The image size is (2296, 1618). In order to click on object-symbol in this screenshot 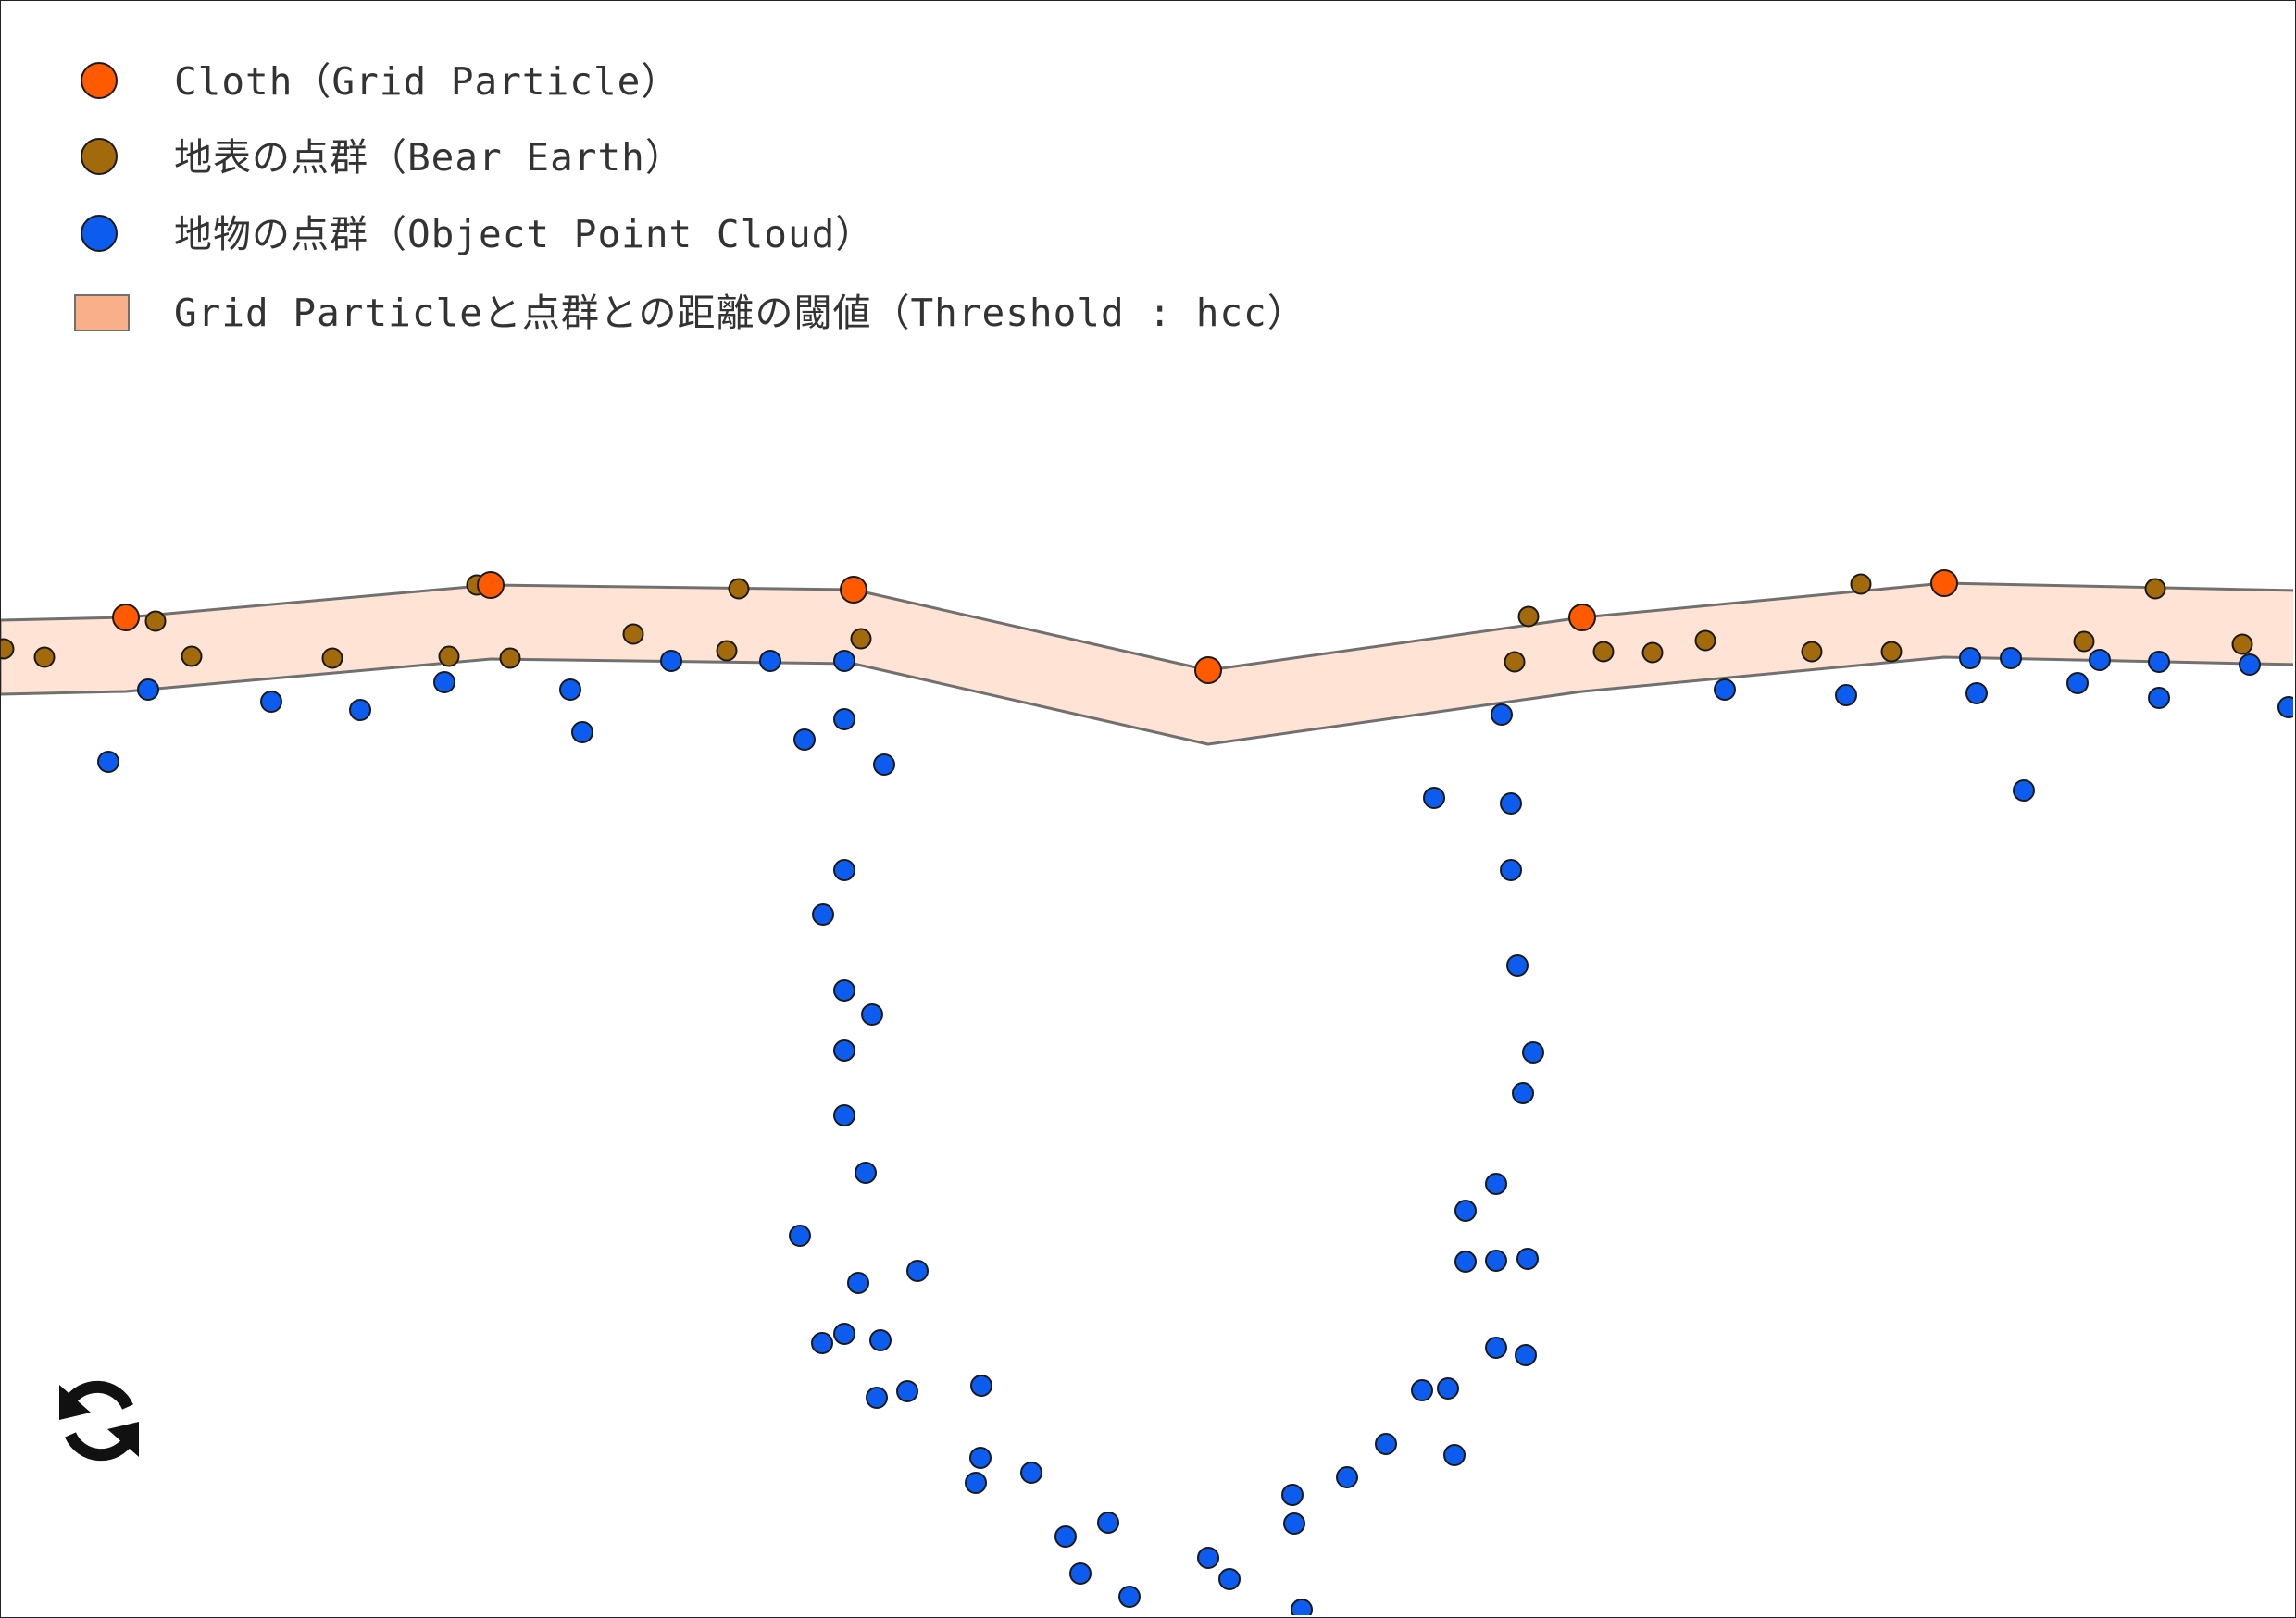, I will do `click(99, 233)`.